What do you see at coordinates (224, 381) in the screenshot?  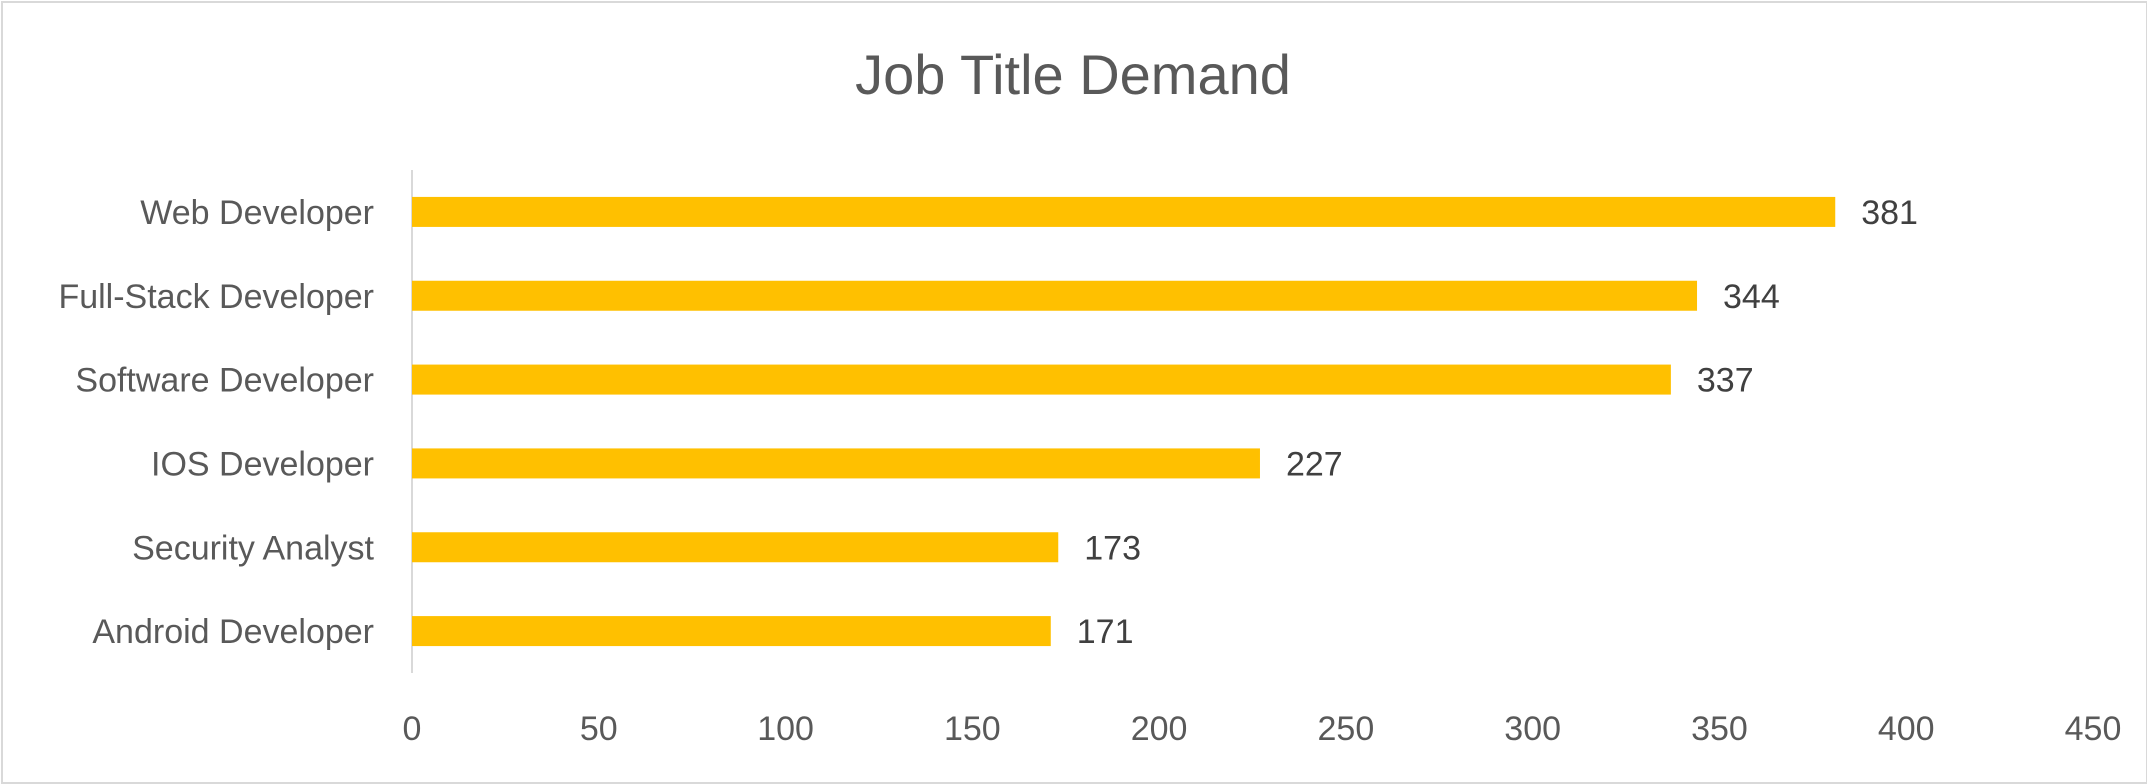 I see `category-label-2: Software Developer` at bounding box center [224, 381].